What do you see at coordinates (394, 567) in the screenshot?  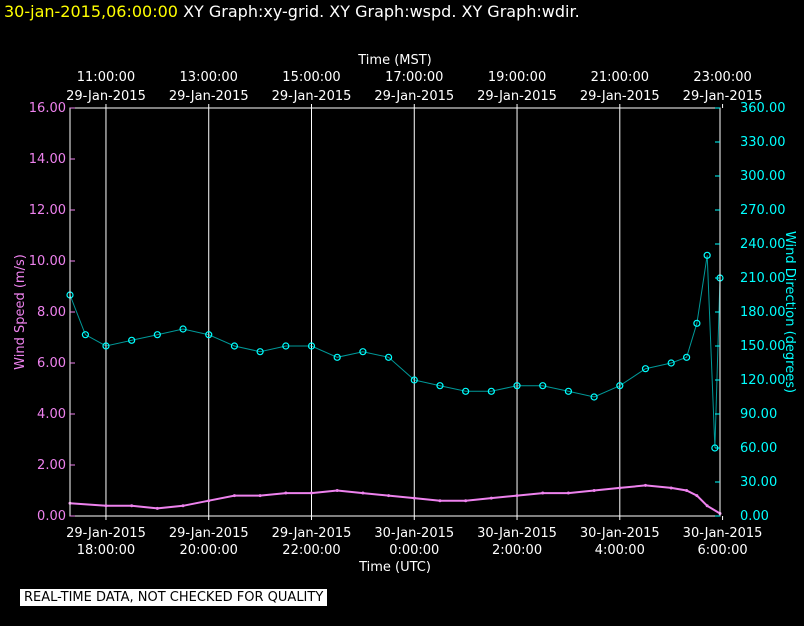 I see `bottom-axis-title: Time (UTC)` at bounding box center [394, 567].